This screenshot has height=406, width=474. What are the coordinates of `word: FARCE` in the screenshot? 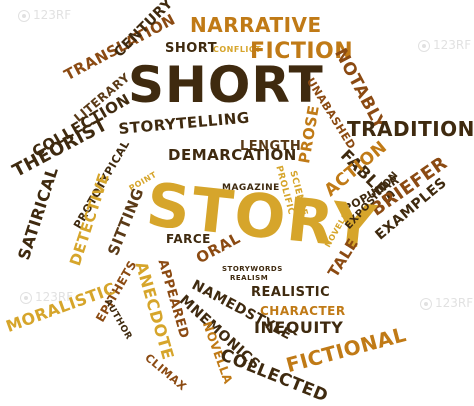 It's located at (188, 239).